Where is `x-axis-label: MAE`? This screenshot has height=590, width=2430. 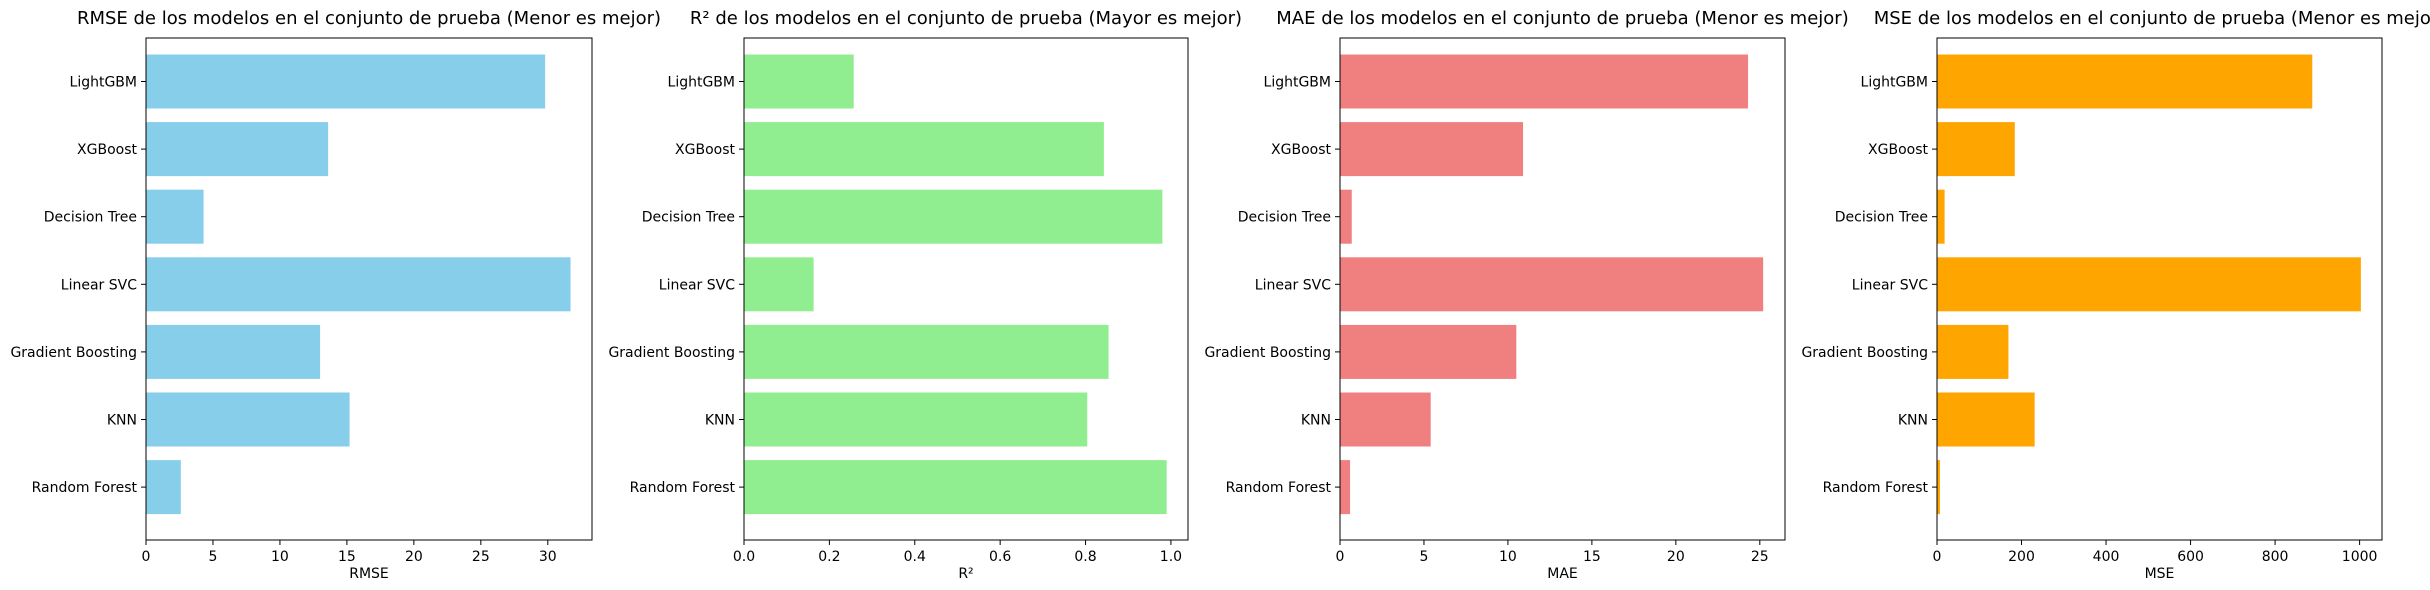 x-axis-label: MAE is located at coordinates (1562, 574).